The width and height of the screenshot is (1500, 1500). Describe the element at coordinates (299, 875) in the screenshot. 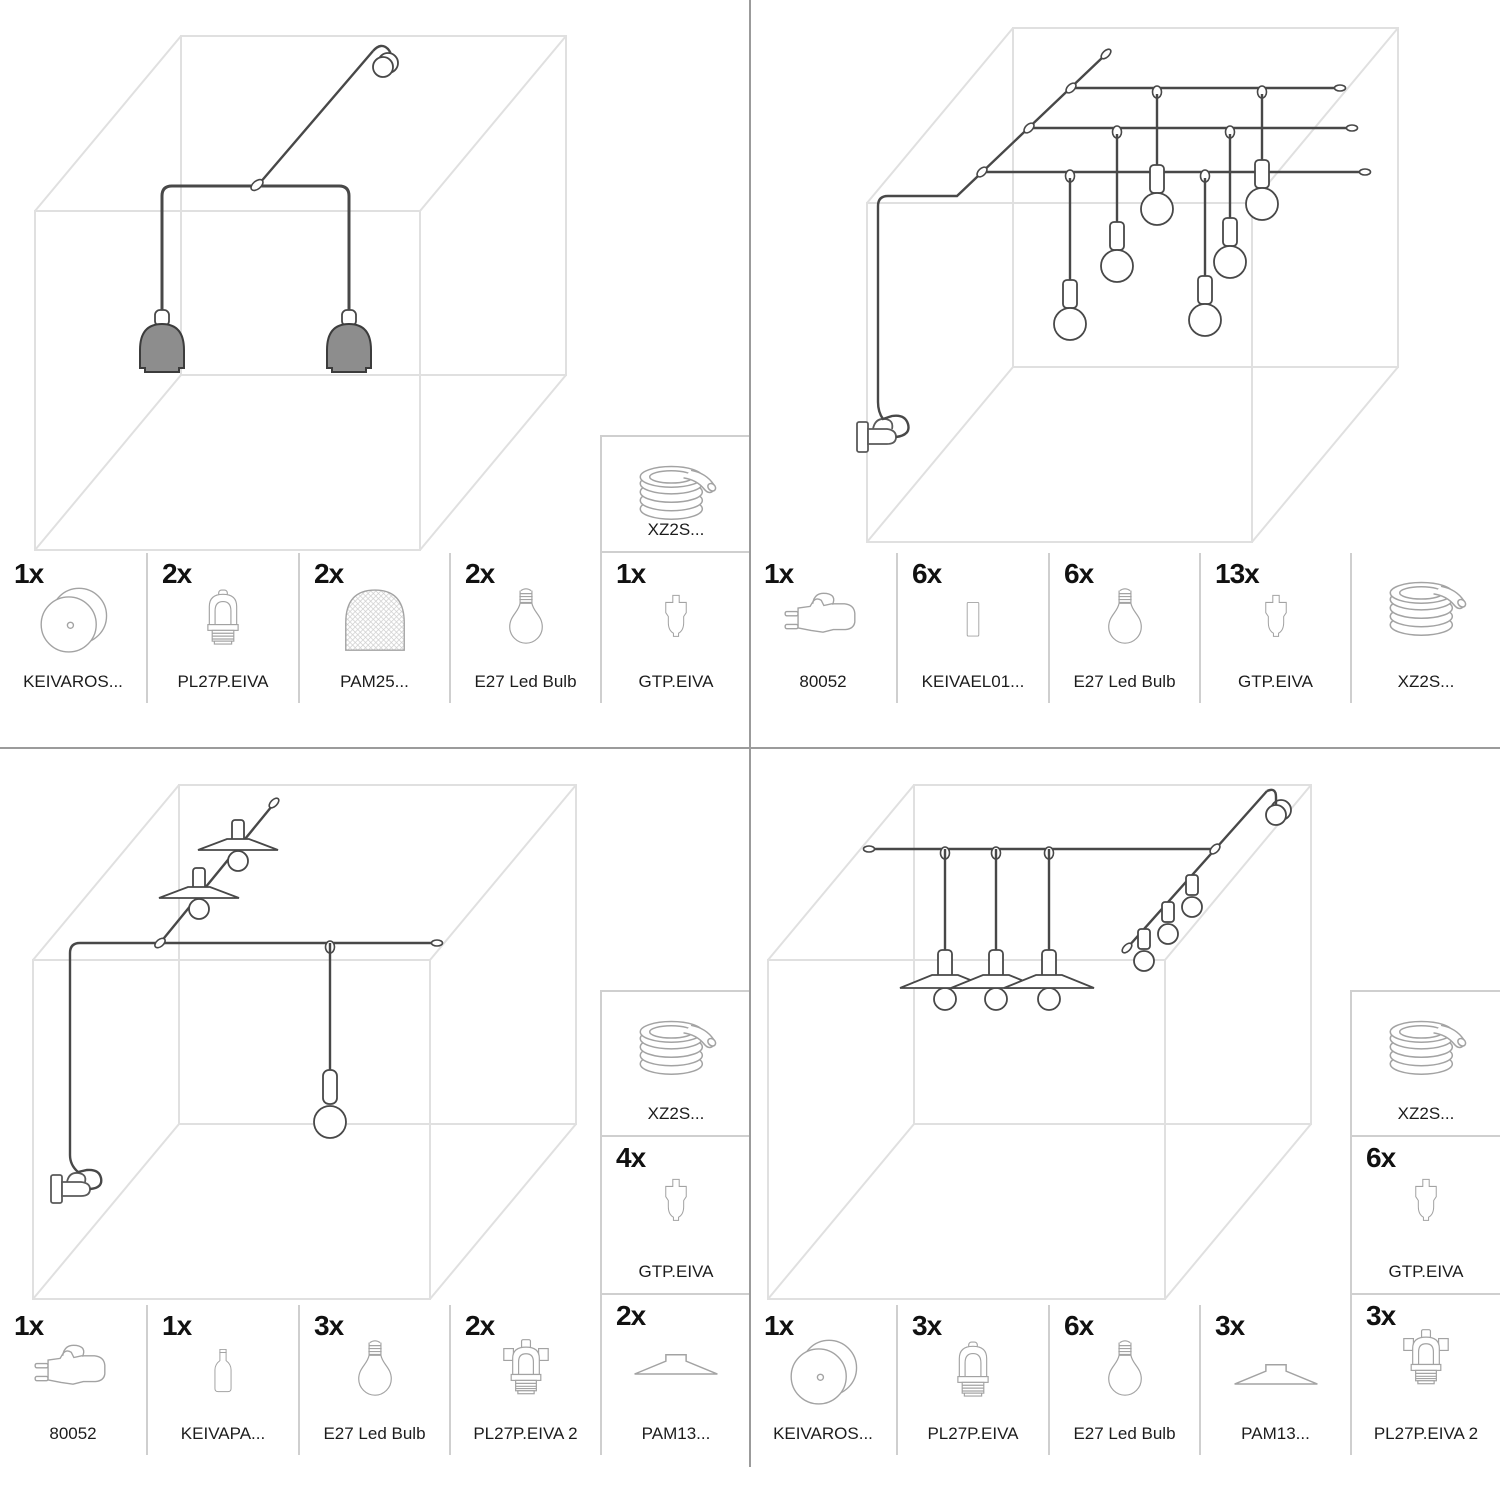

I see `ceiling-hooks` at that location.